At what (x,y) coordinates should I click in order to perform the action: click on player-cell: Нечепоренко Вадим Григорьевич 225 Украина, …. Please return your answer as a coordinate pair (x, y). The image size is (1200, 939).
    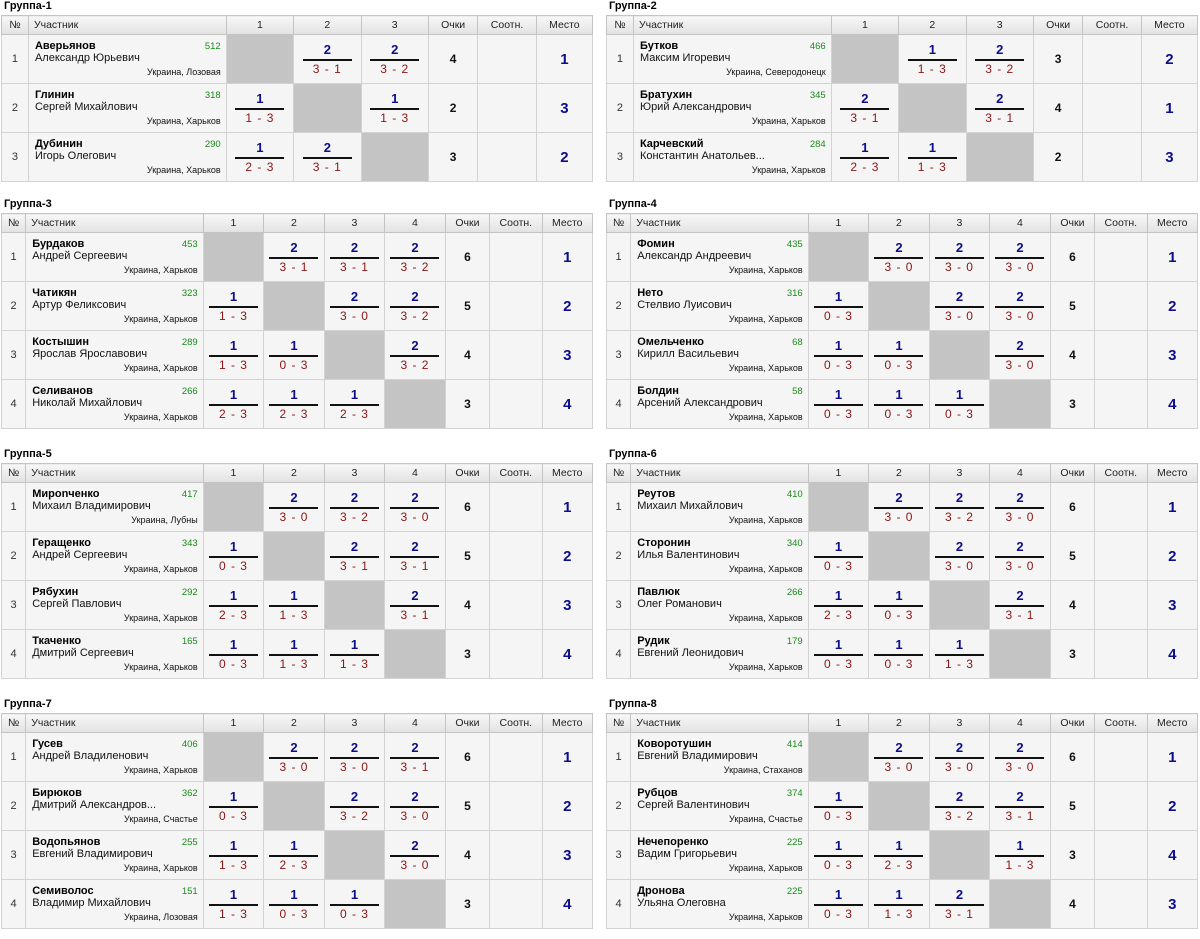
    Looking at the image, I should click on (719, 855).